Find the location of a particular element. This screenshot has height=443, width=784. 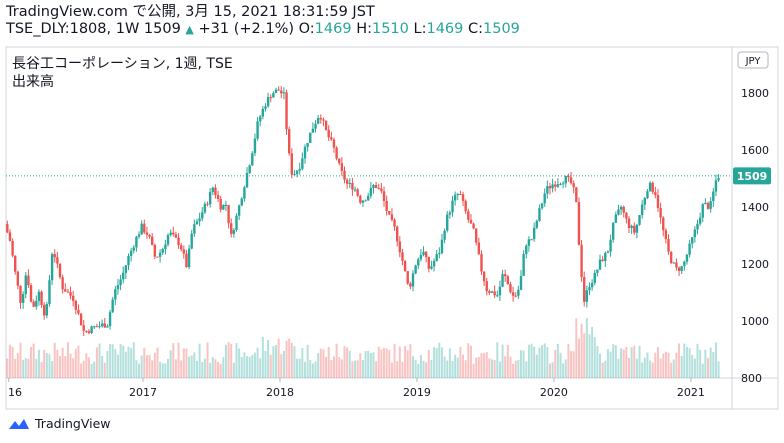

time-tick-label: 2021 is located at coordinates (691, 392).